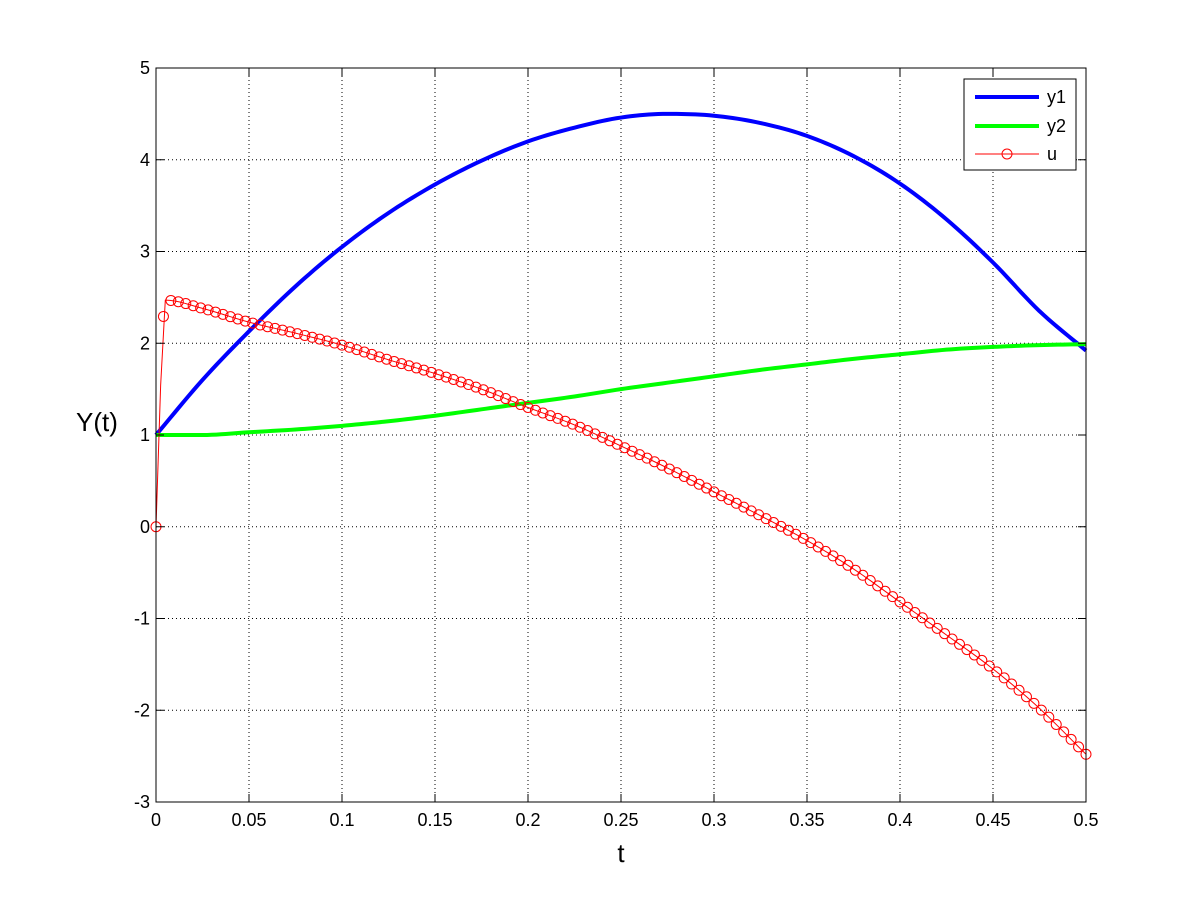 This screenshot has height=905, width=1200. What do you see at coordinates (156, 820) in the screenshot?
I see `x-tick-label: 0` at bounding box center [156, 820].